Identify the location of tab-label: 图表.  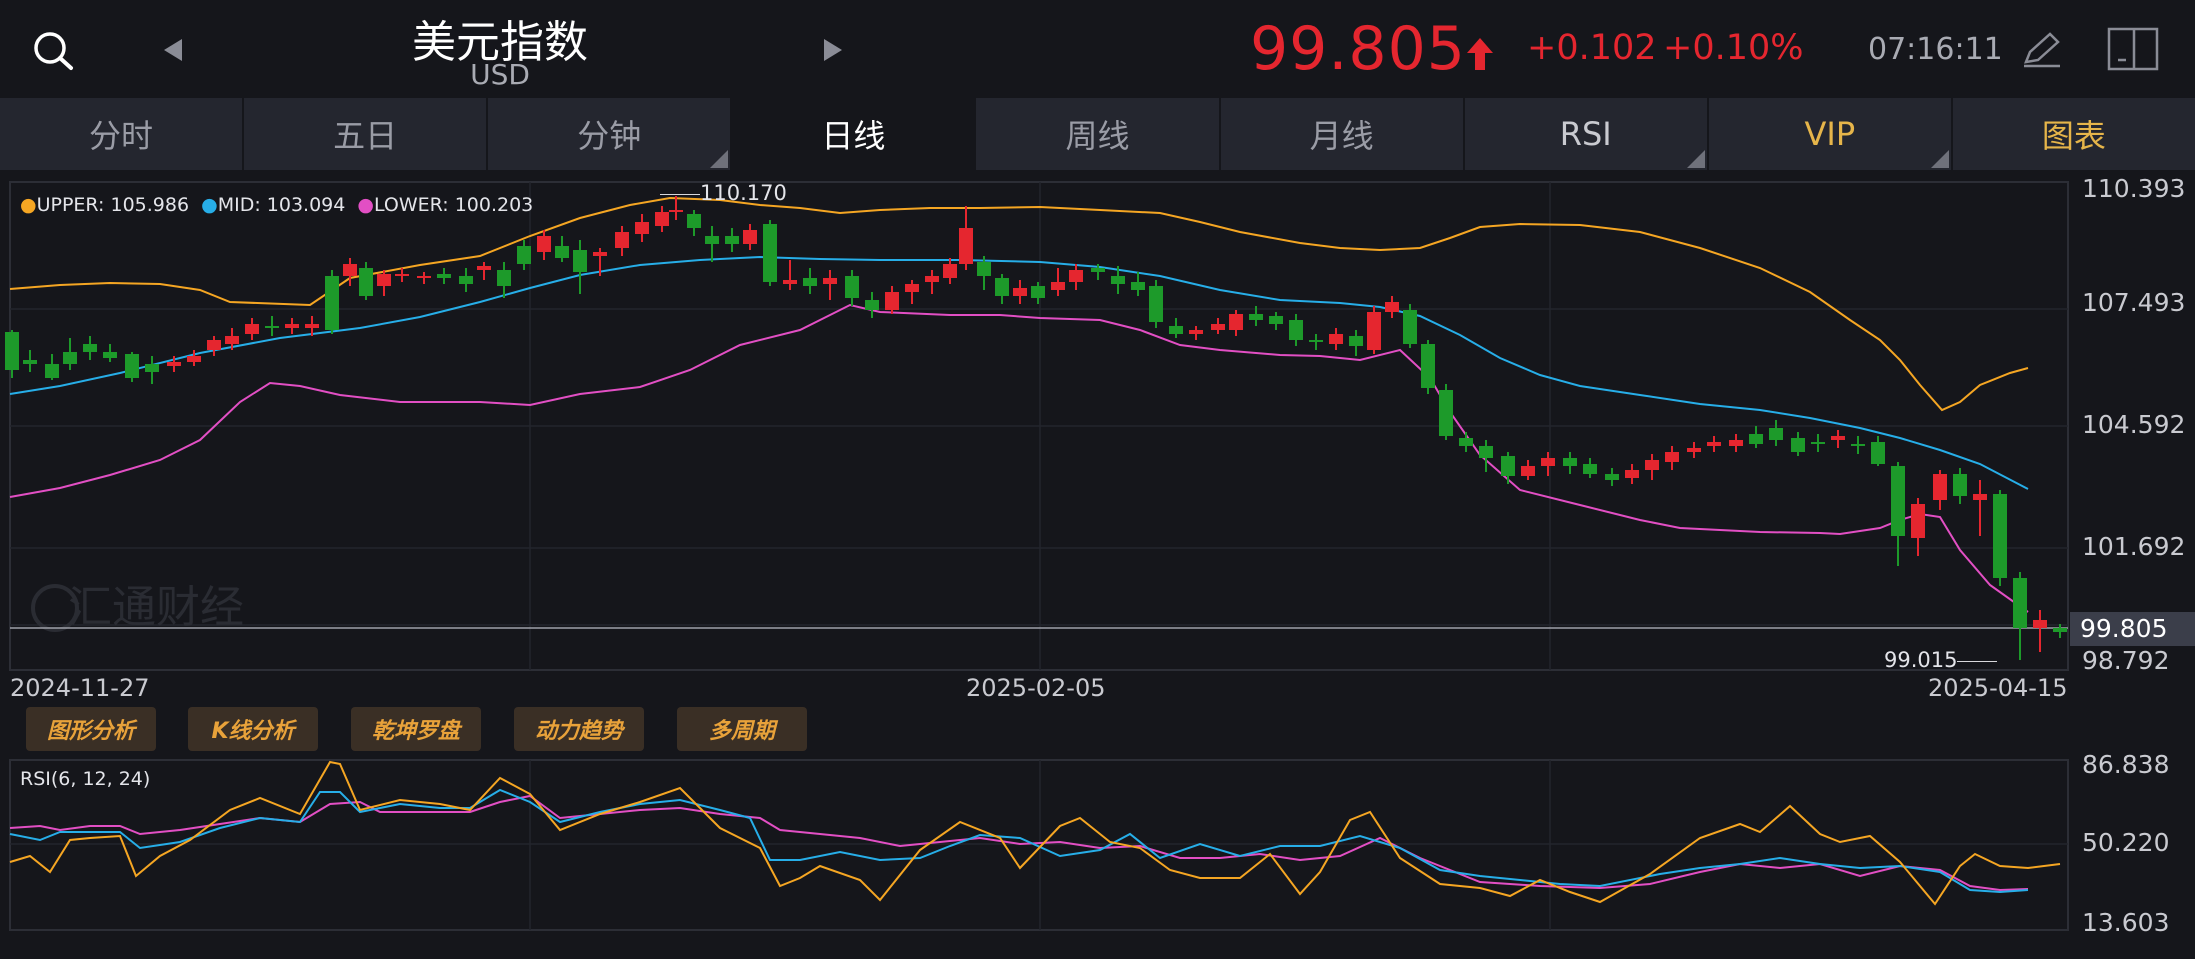
(2073, 136).